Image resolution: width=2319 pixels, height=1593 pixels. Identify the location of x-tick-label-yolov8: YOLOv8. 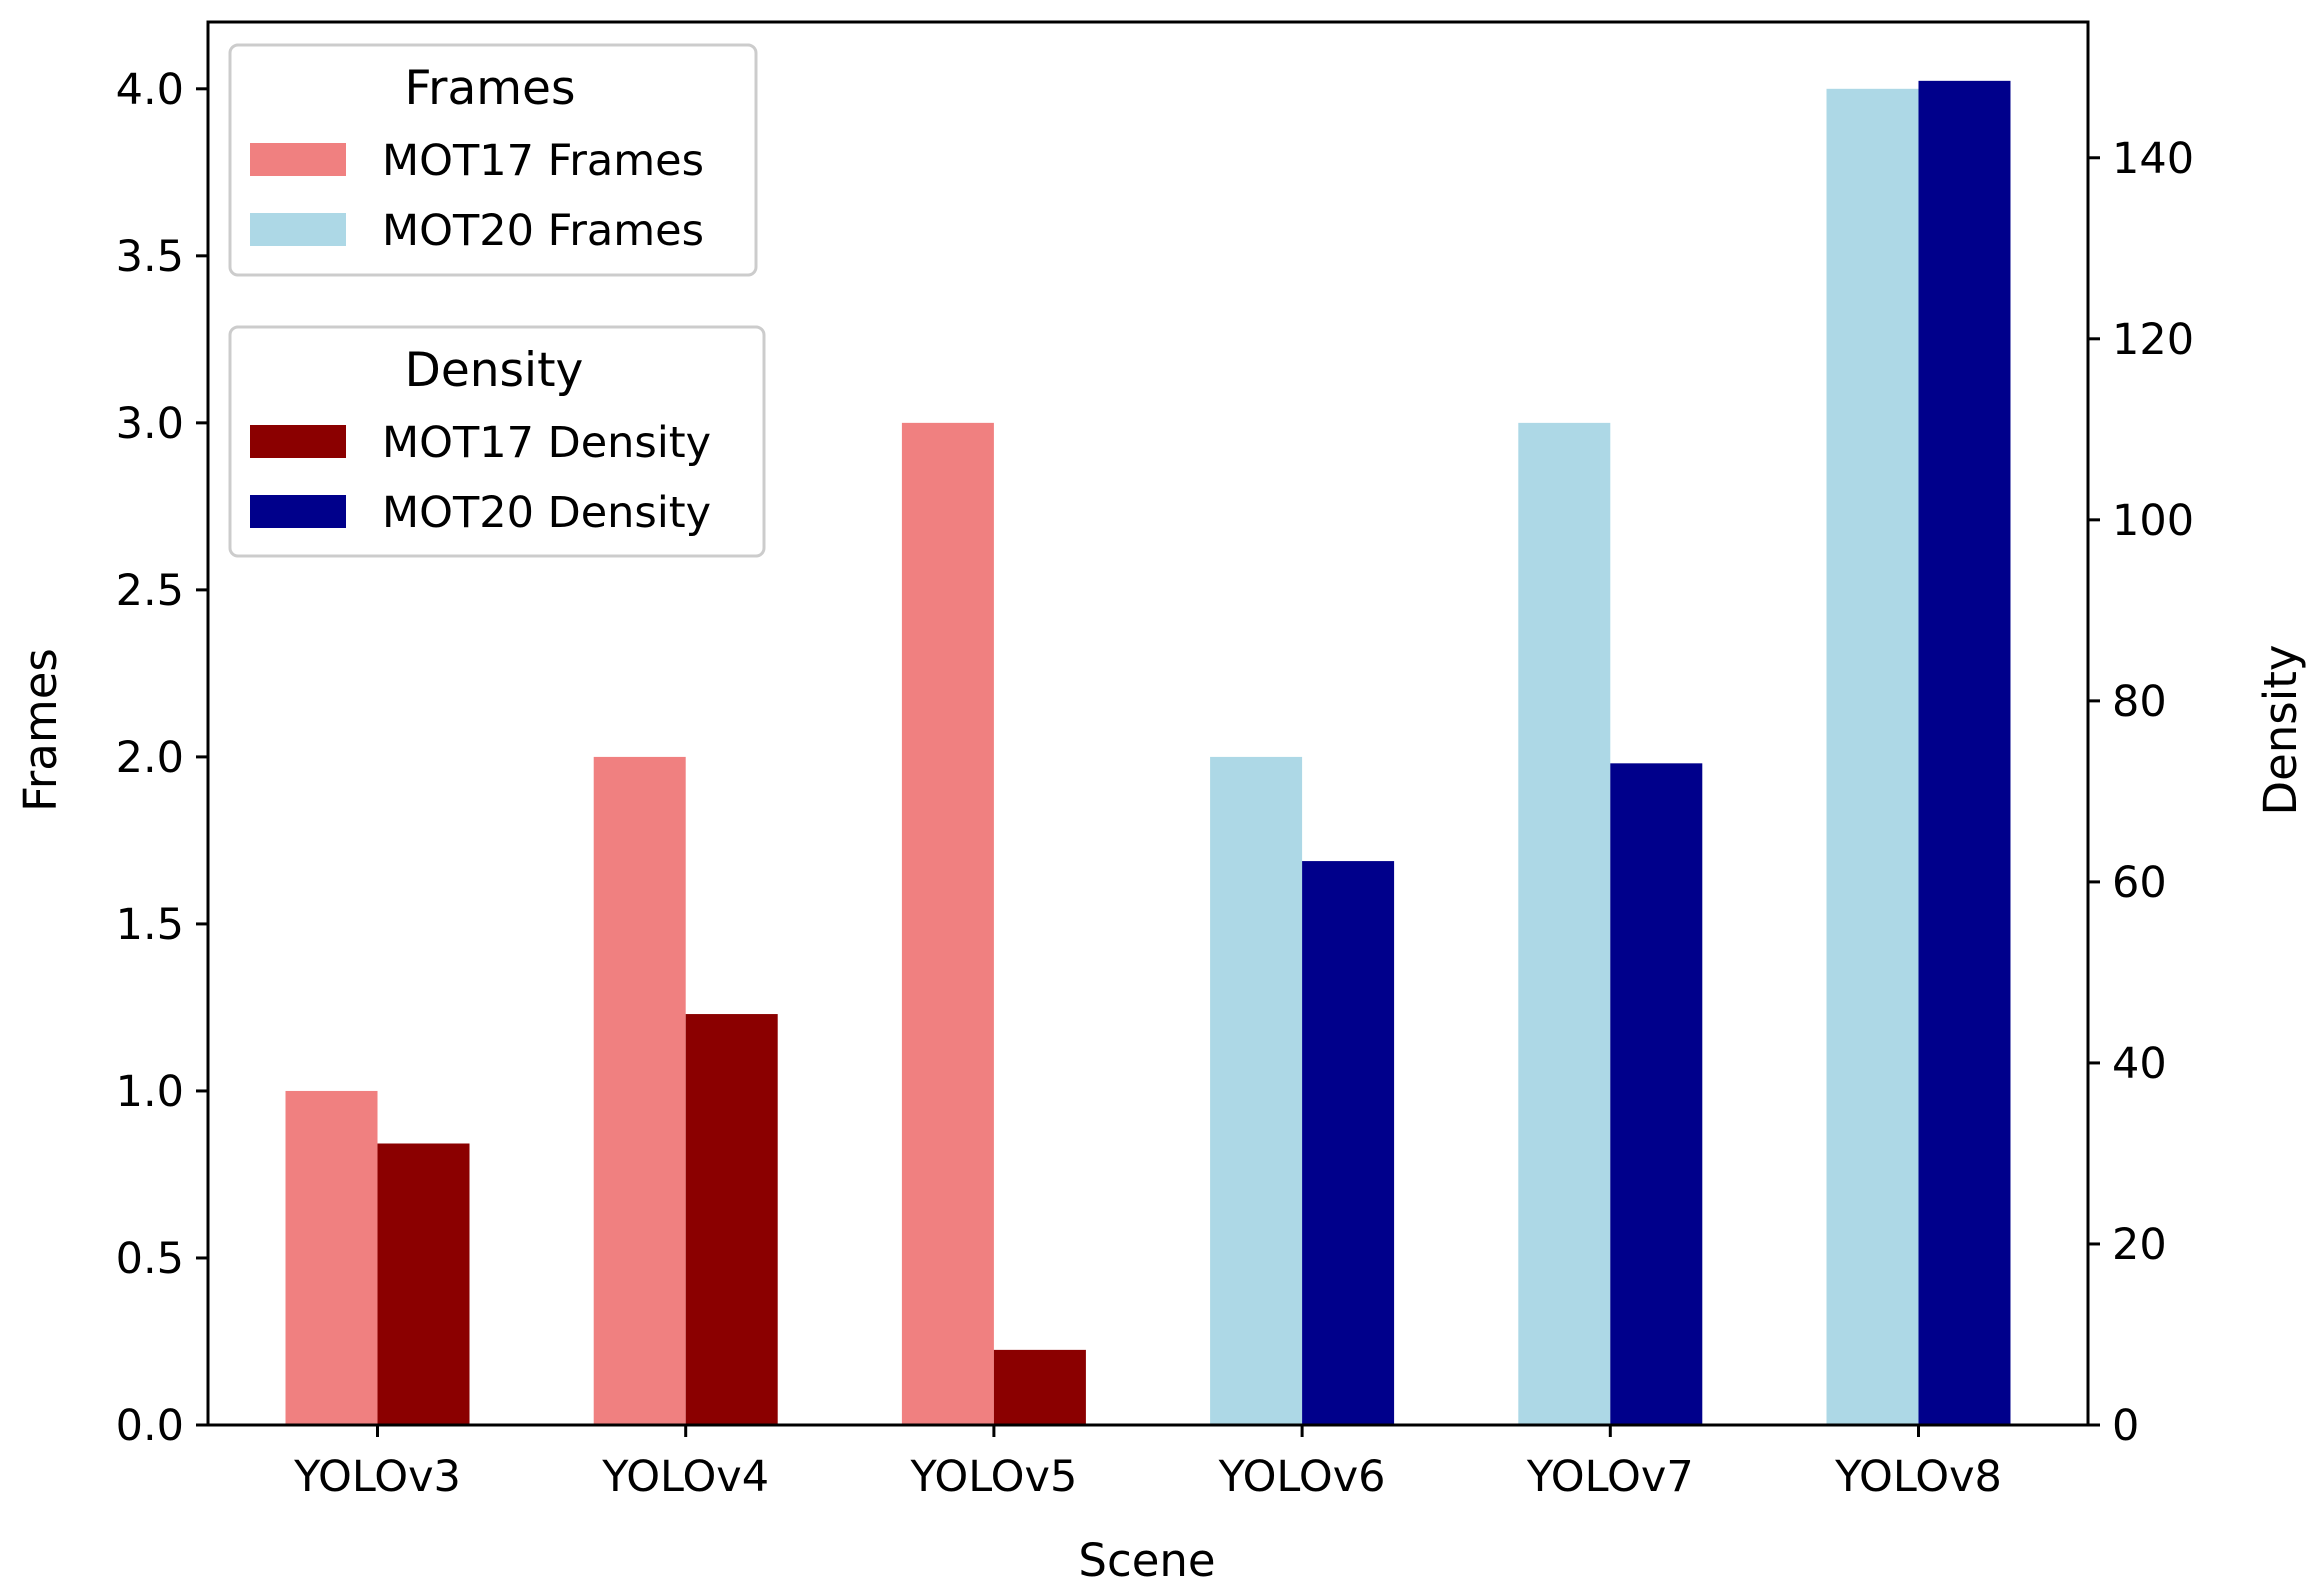
(1918, 1477).